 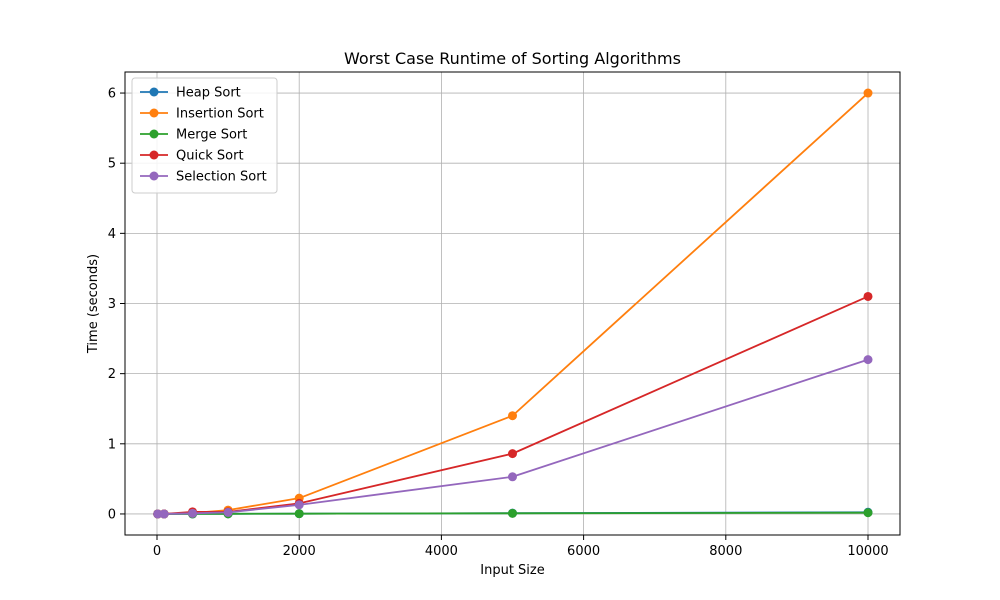 What do you see at coordinates (210, 156) in the screenshot?
I see `legend-label: Quick Sort` at bounding box center [210, 156].